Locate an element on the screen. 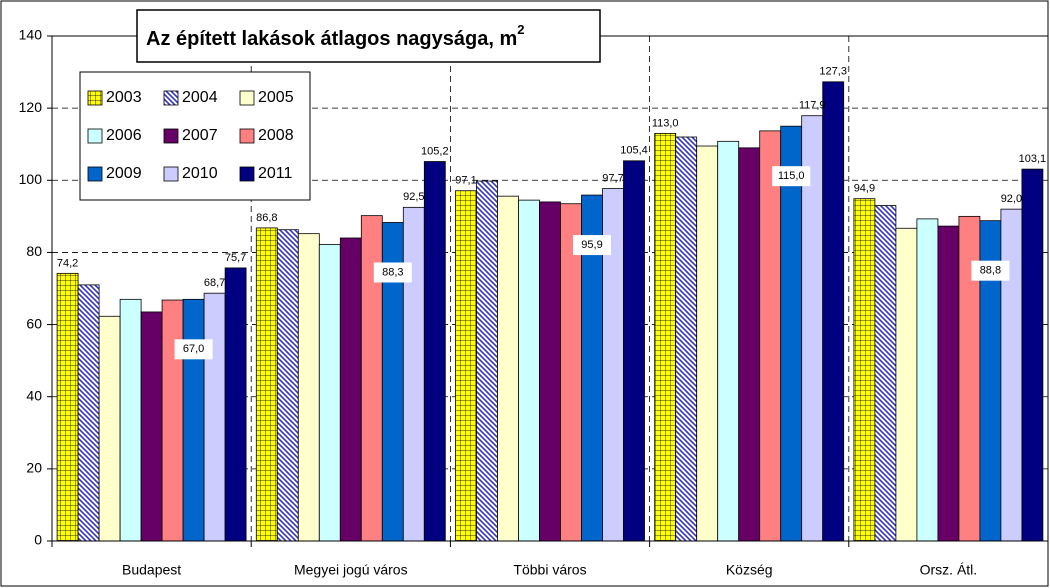  value-label: 75,7 is located at coordinates (235, 258).